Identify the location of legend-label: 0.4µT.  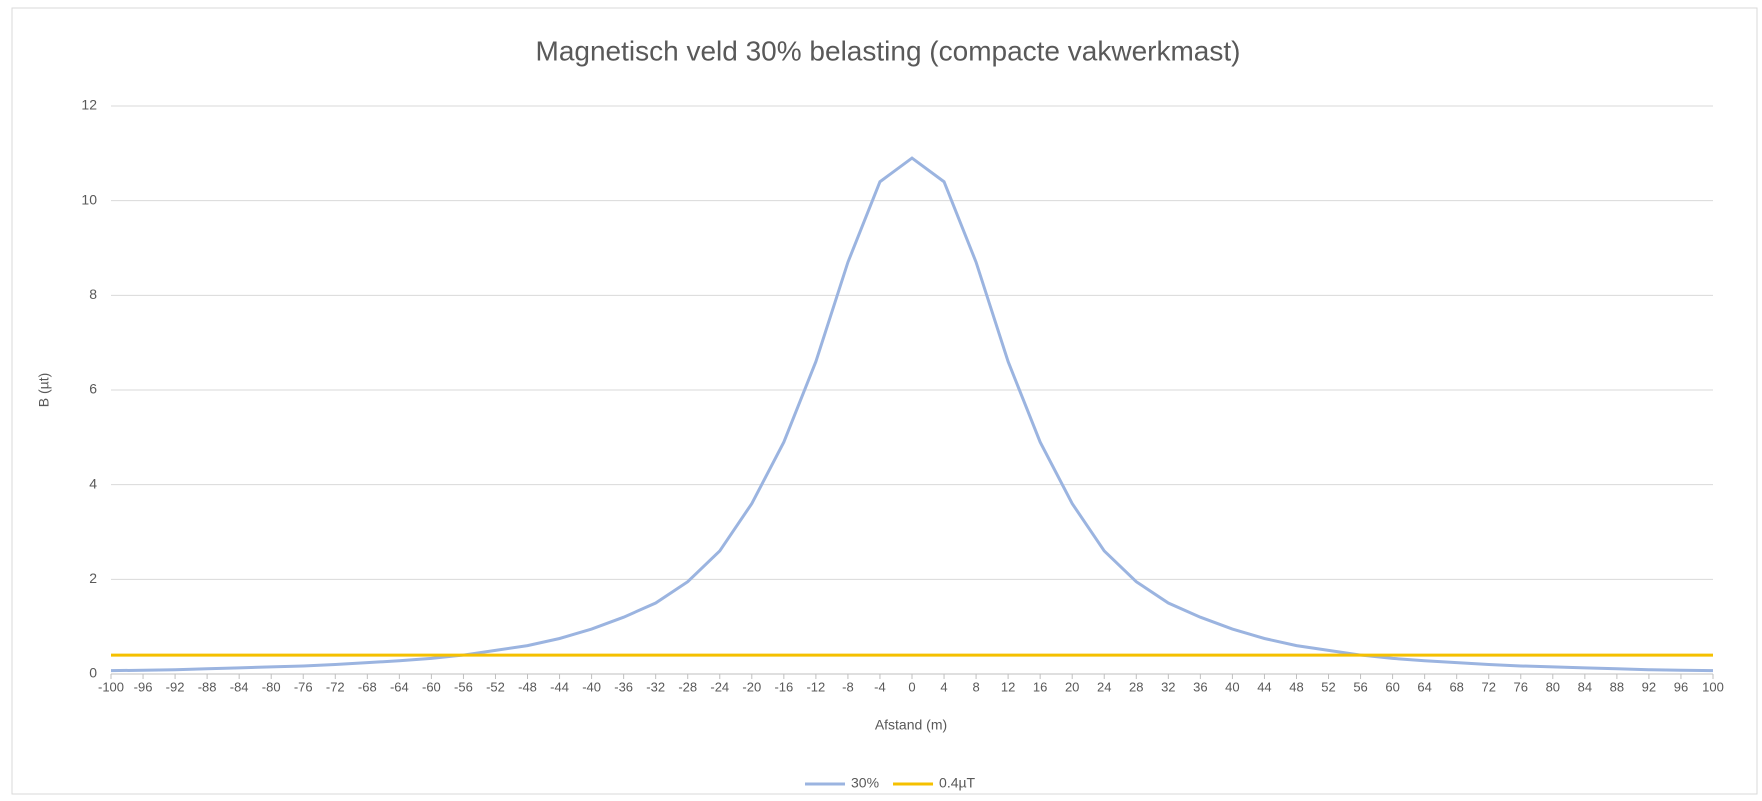
(957, 783).